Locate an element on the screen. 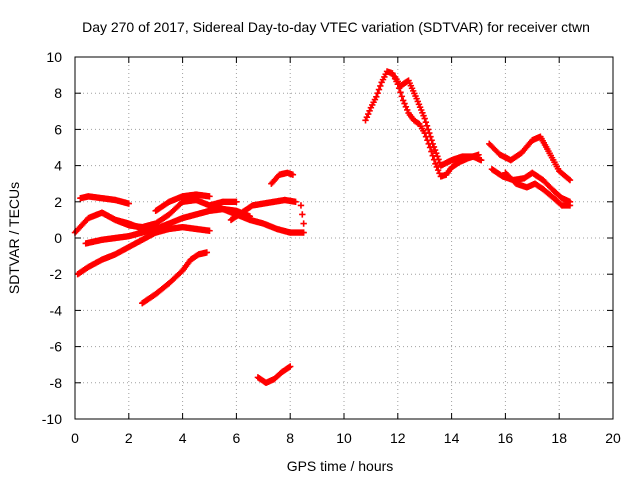 The width and height of the screenshot is (640, 480). x-tick-label: 6 is located at coordinates (237, 438).